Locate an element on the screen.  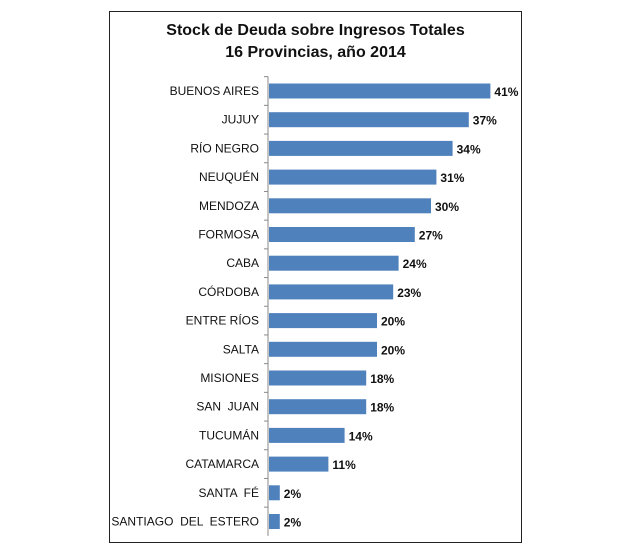
data-label: 11% is located at coordinates (344, 465).